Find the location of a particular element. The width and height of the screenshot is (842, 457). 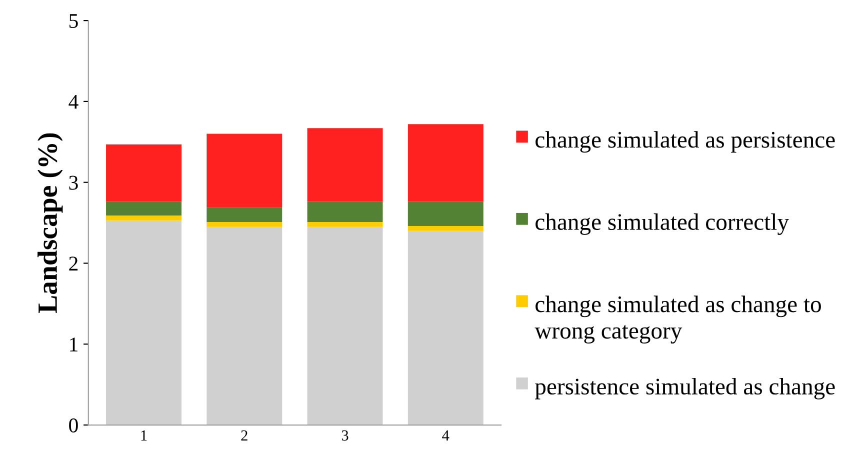

y-tick-label: 5 is located at coordinates (73, 21).